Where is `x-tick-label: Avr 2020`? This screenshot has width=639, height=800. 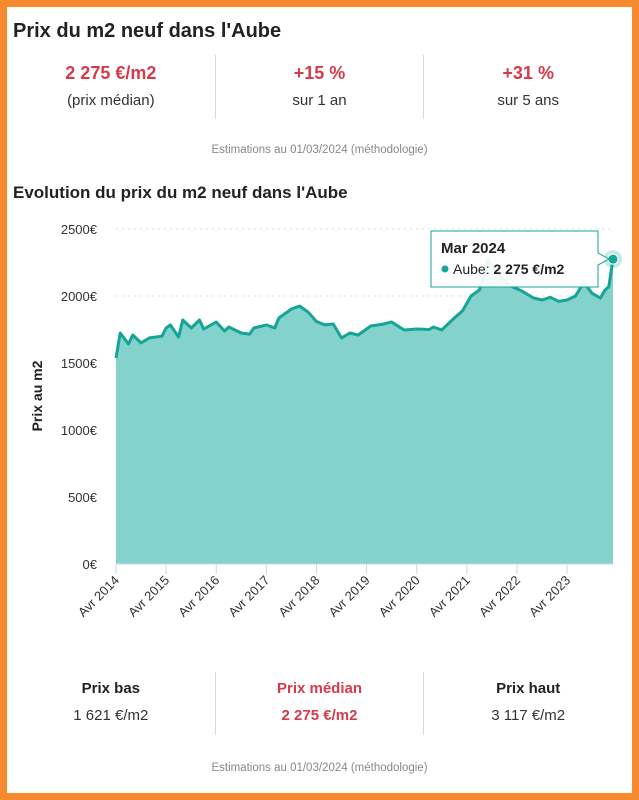
x-tick-label: Avr 2020 is located at coordinates (399, 596).